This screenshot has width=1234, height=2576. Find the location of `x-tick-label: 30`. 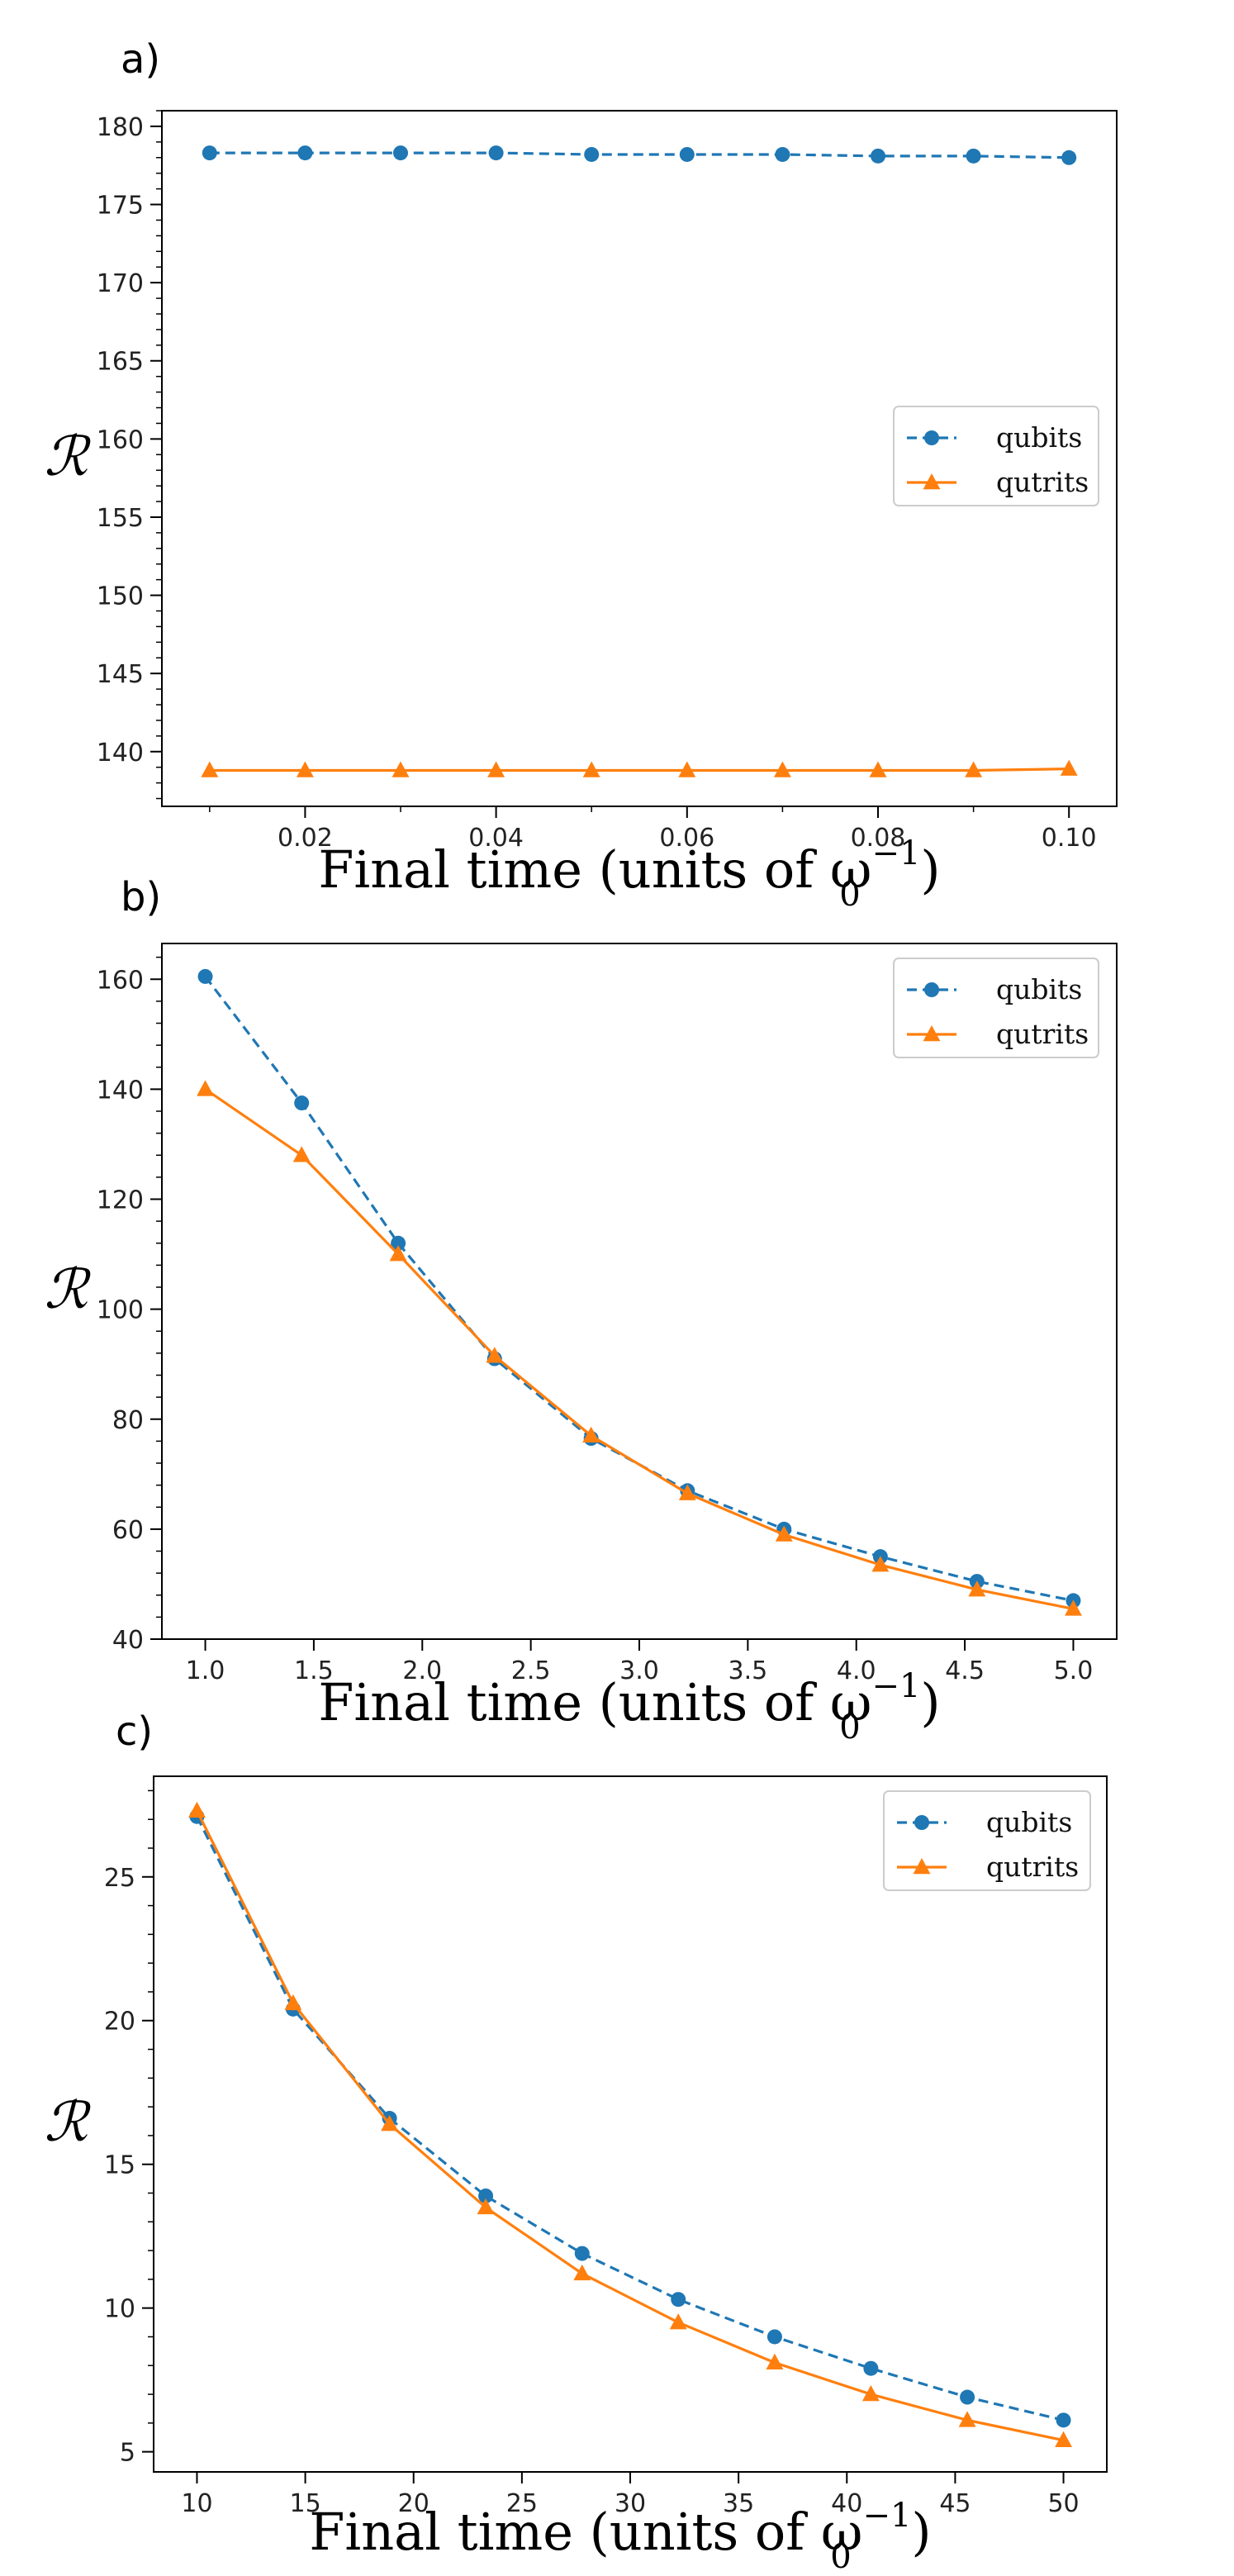

x-tick-label: 30 is located at coordinates (630, 2503).